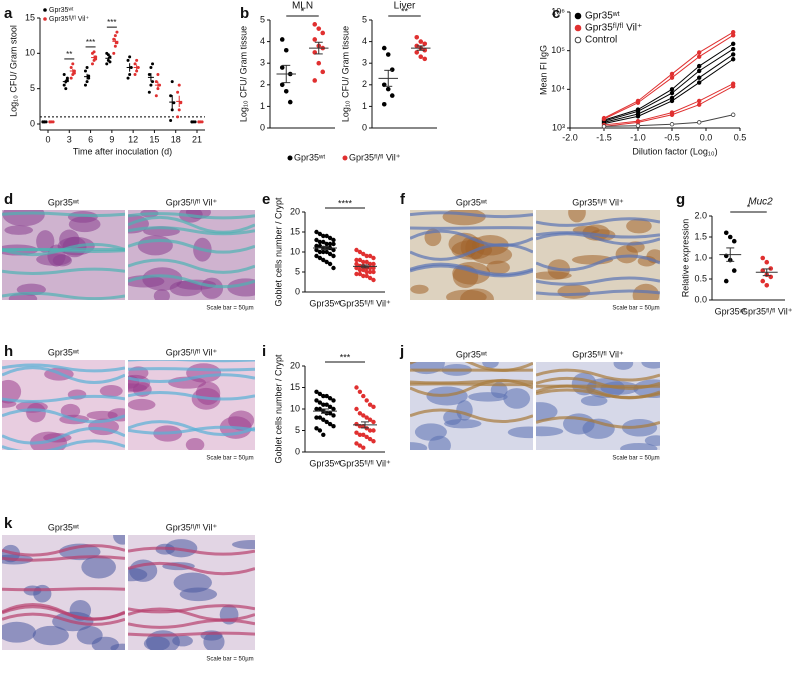 This screenshot has height=687, width=798. What do you see at coordinates (570, 137) in the screenshot?
I see `x-tick-label: -2.0` at bounding box center [570, 137].